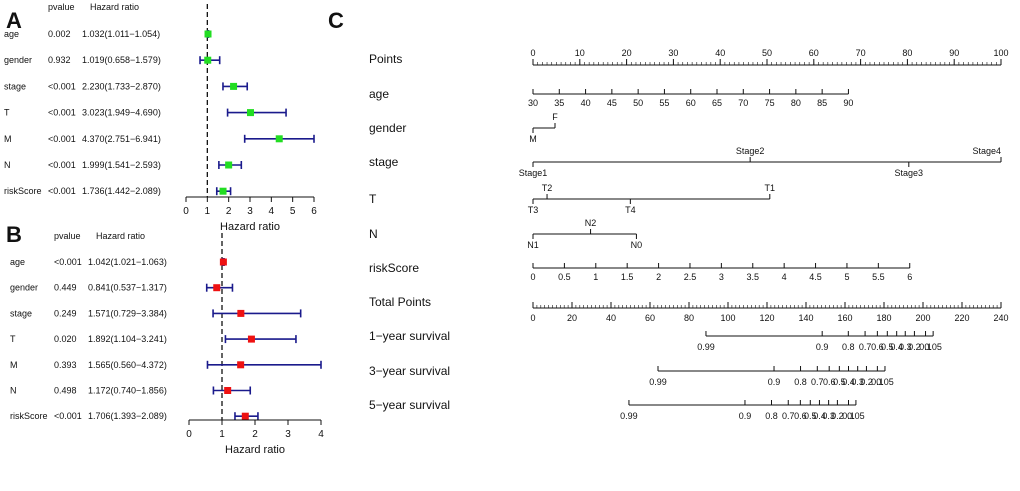 The image size is (1020, 491). I want to click on nomo-tick-label-age: 35, so click(559, 103).